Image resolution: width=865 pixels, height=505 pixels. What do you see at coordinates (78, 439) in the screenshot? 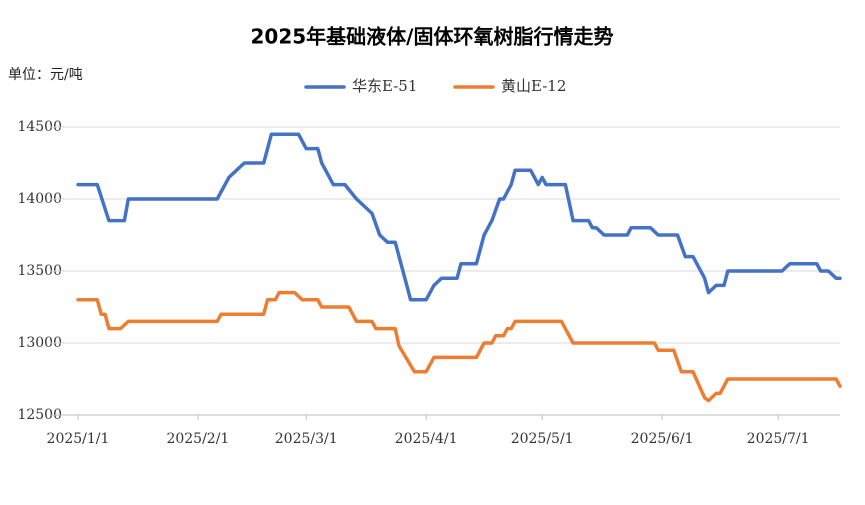
I see `x-tick-label: 2025/1/1` at bounding box center [78, 439].